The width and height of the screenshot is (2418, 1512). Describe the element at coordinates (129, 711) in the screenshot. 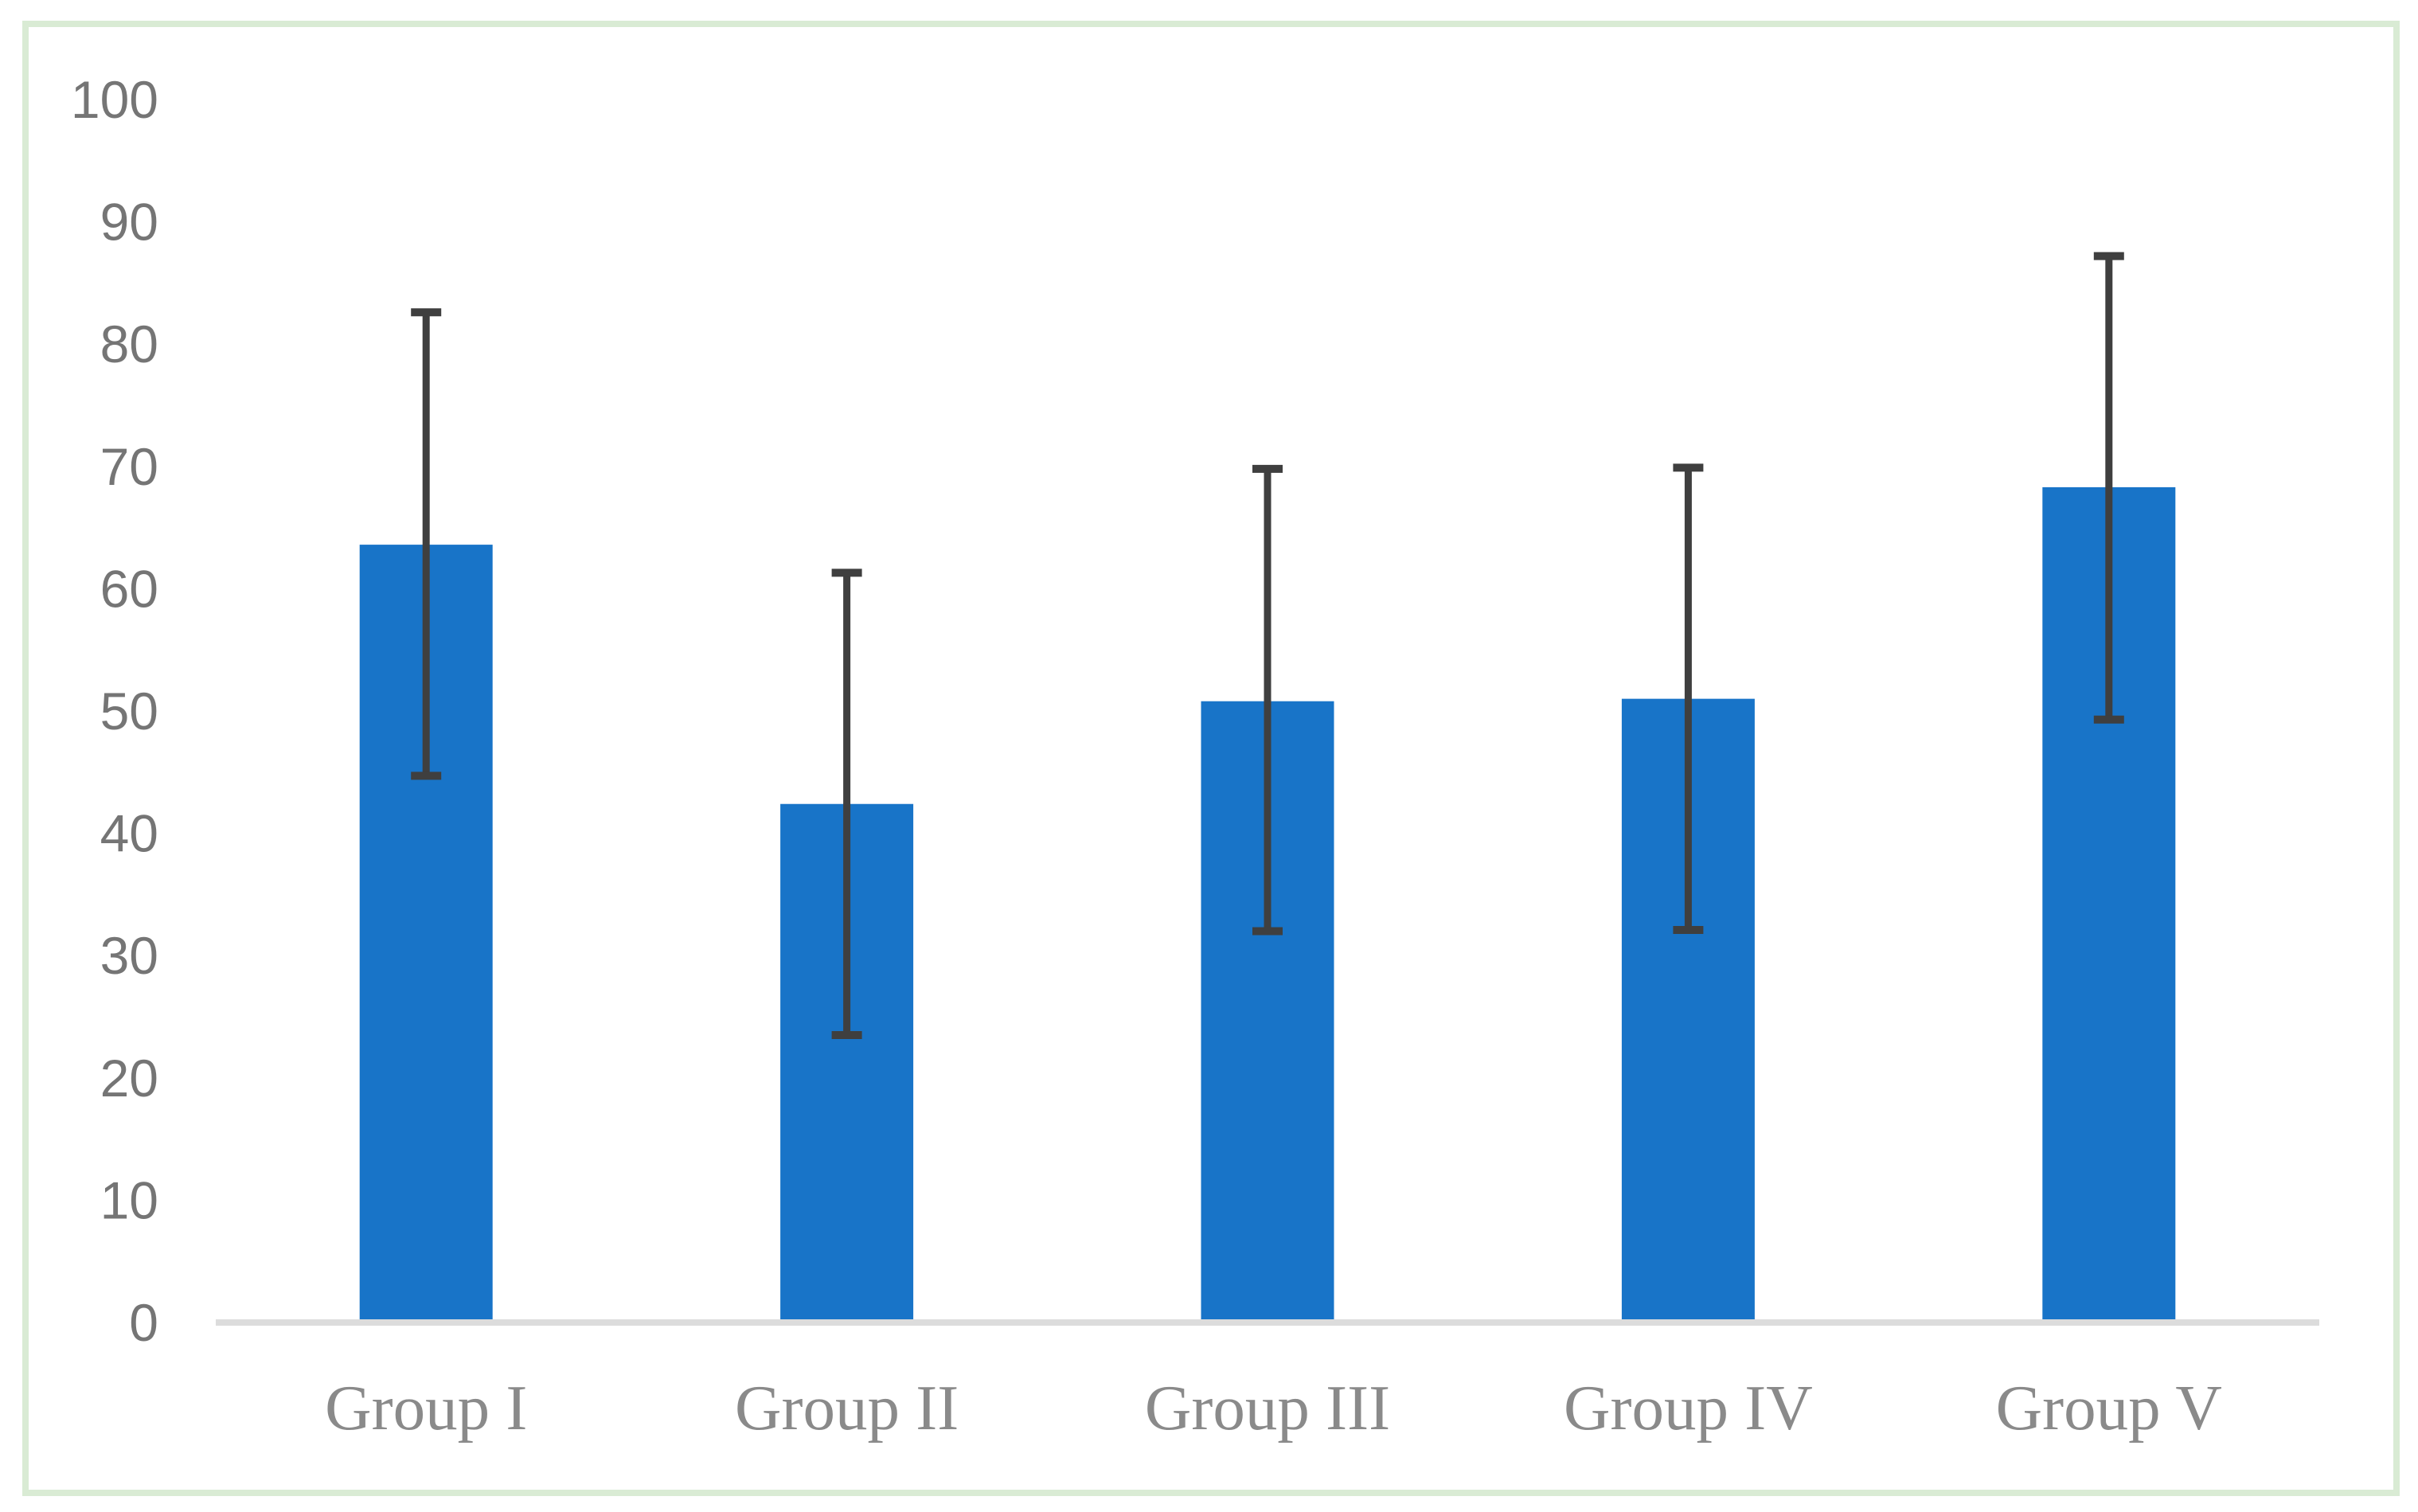

I see `y-tick-label: 50` at that location.